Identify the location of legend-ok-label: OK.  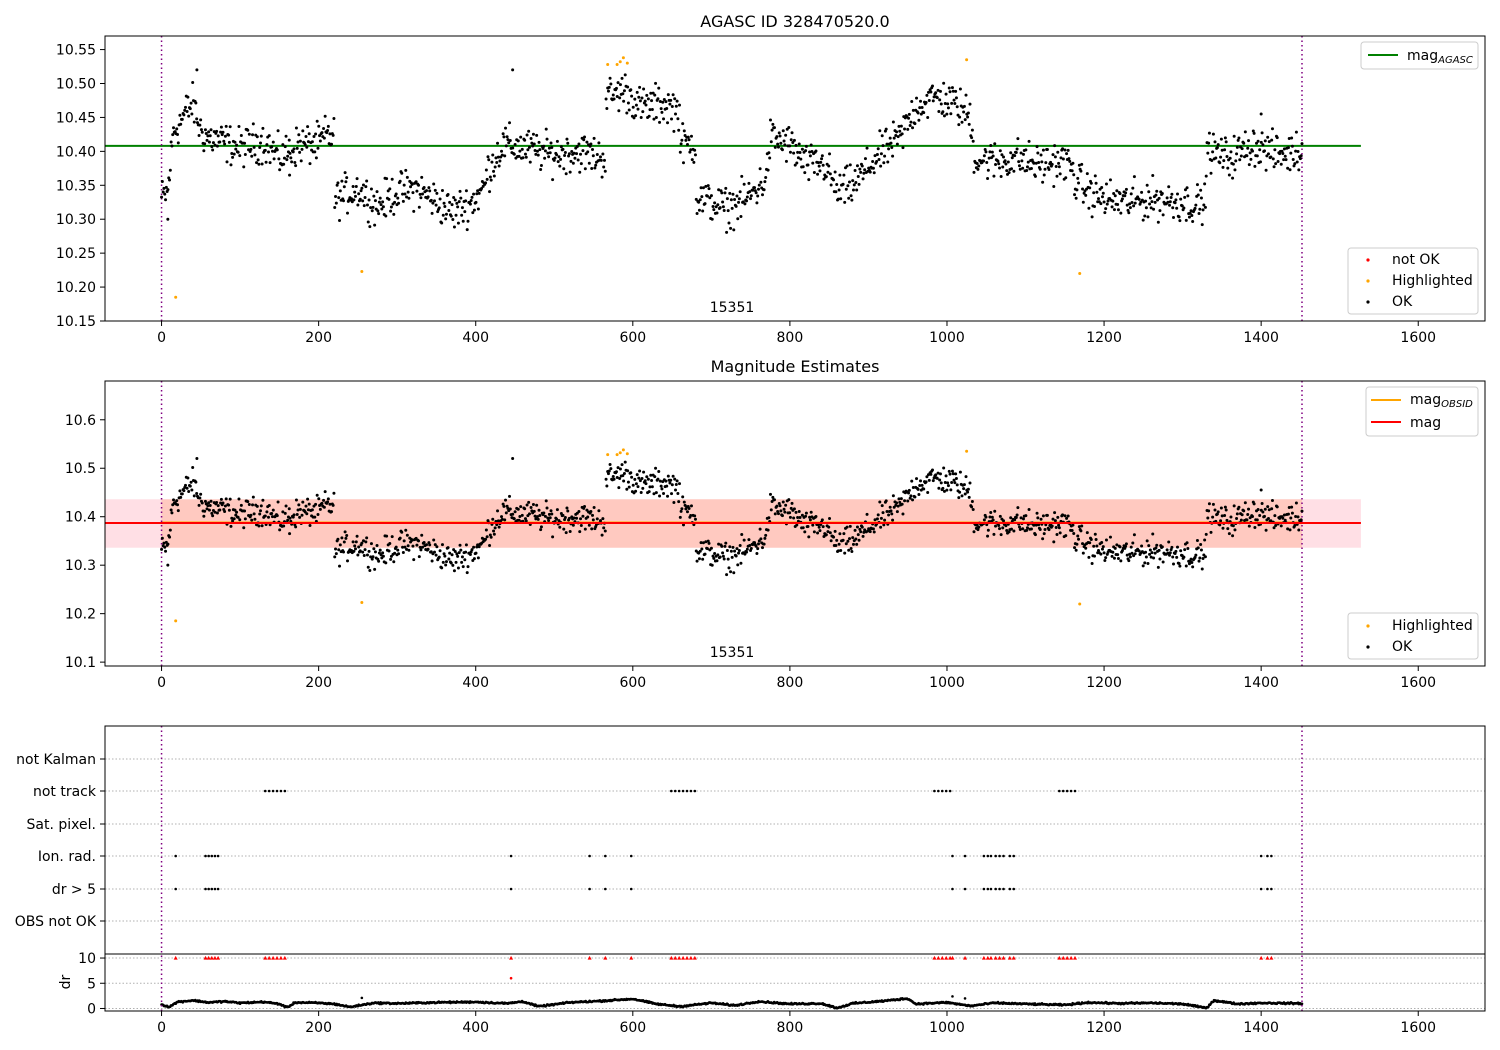
(1402, 302).